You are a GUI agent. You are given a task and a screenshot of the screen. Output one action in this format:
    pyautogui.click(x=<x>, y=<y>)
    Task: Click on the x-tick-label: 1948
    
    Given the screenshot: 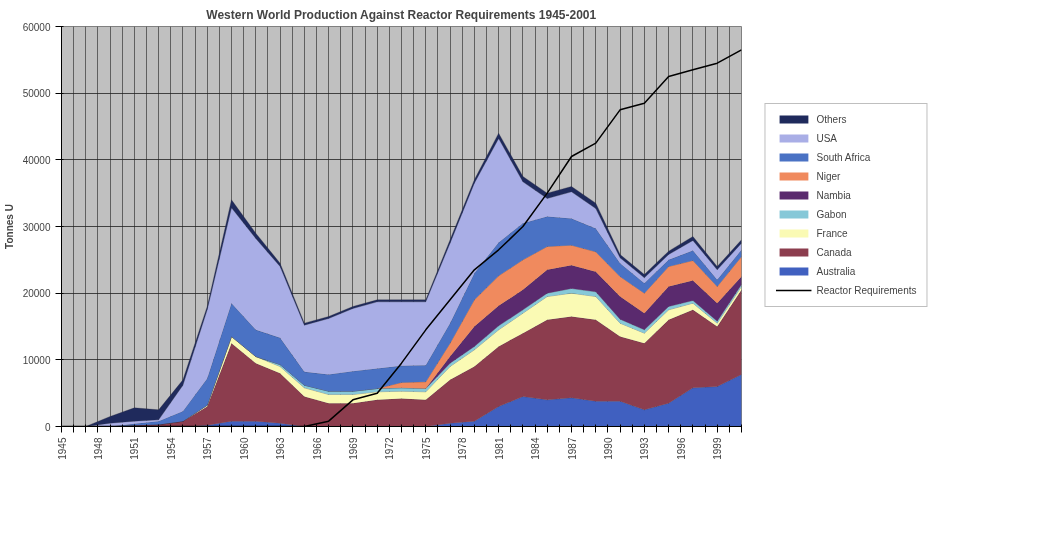 What is the action you would take?
    pyautogui.click(x=98, y=448)
    